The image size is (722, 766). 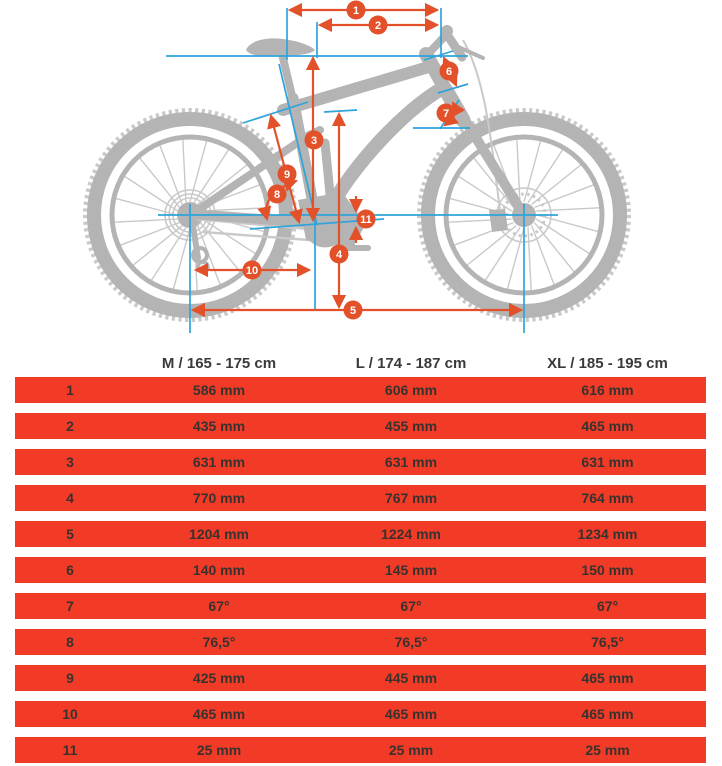 What do you see at coordinates (70, 534) in the screenshot?
I see `row-label: 5` at bounding box center [70, 534].